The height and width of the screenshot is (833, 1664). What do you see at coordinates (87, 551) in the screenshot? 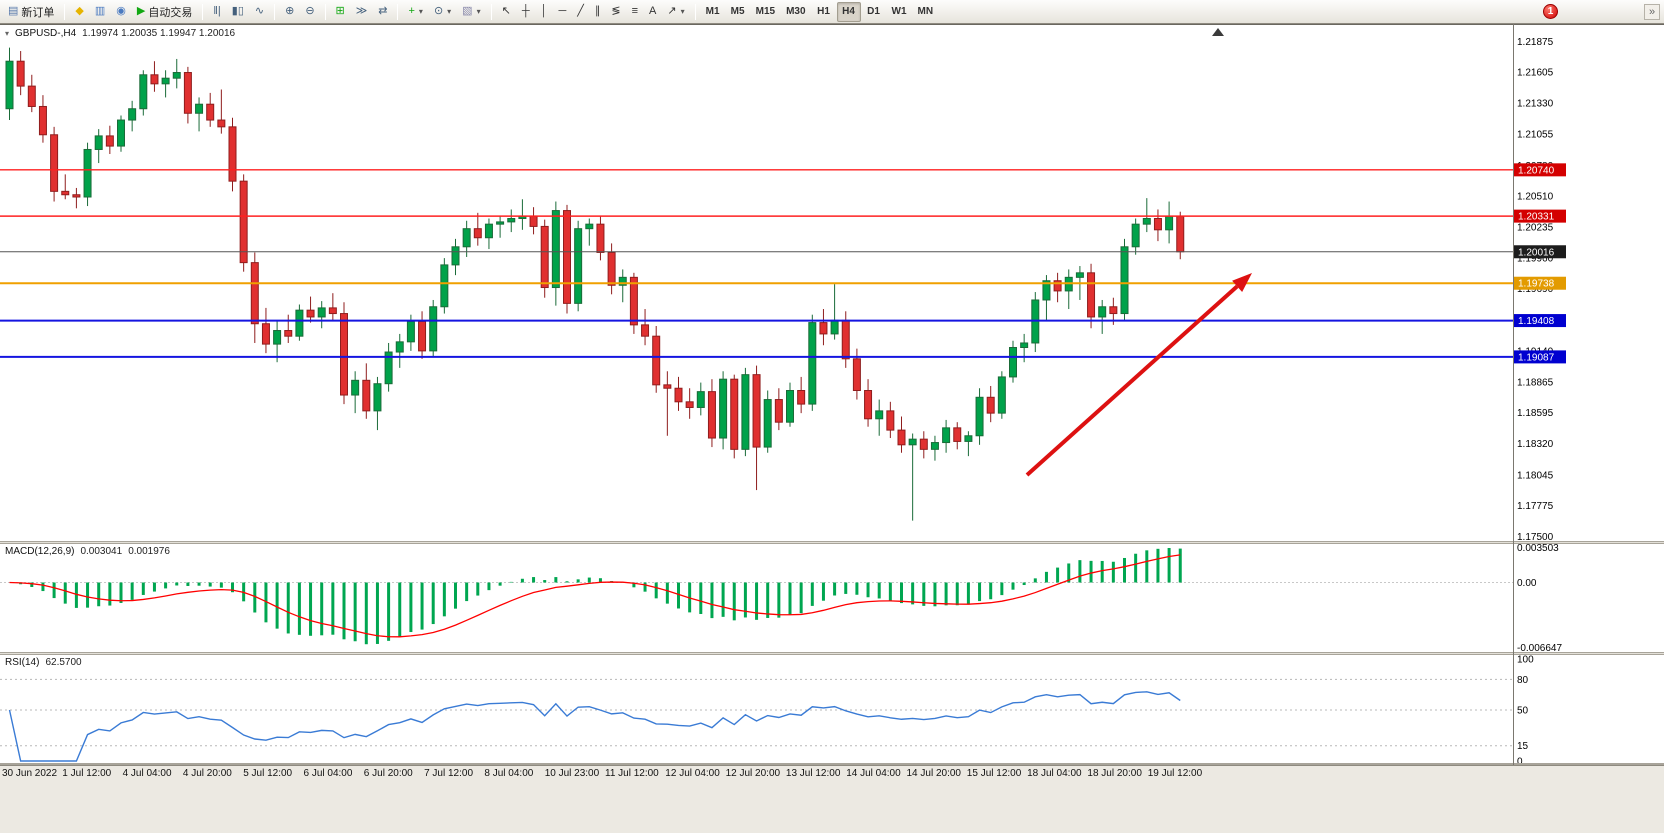
I see `macd-header: MACD(12,26,9) 0.003041 0.001976` at bounding box center [87, 551].